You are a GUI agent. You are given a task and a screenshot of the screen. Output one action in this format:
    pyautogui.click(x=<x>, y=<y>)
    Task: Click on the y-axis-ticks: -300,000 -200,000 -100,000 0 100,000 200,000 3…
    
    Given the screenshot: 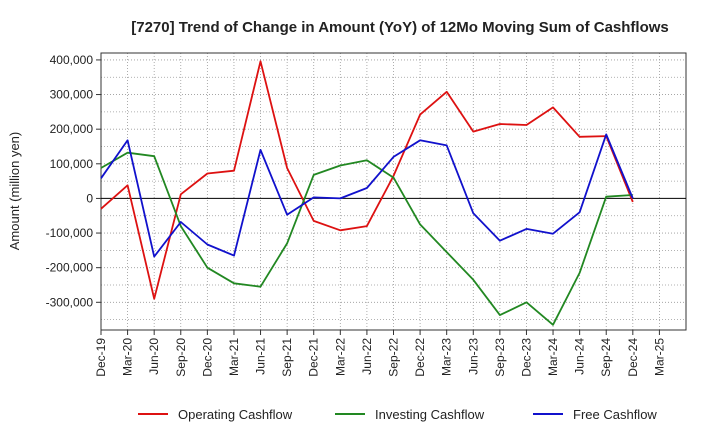 What is the action you would take?
    pyautogui.click(x=73, y=181)
    